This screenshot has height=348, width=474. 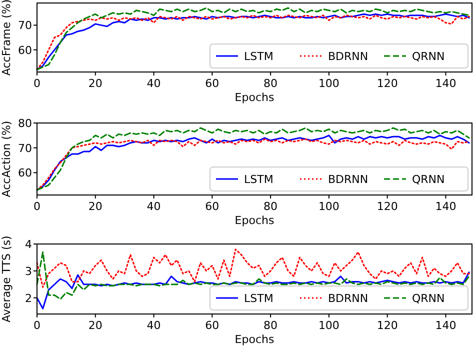 I want to click on y-tick-label: 4, so click(x=28, y=244).